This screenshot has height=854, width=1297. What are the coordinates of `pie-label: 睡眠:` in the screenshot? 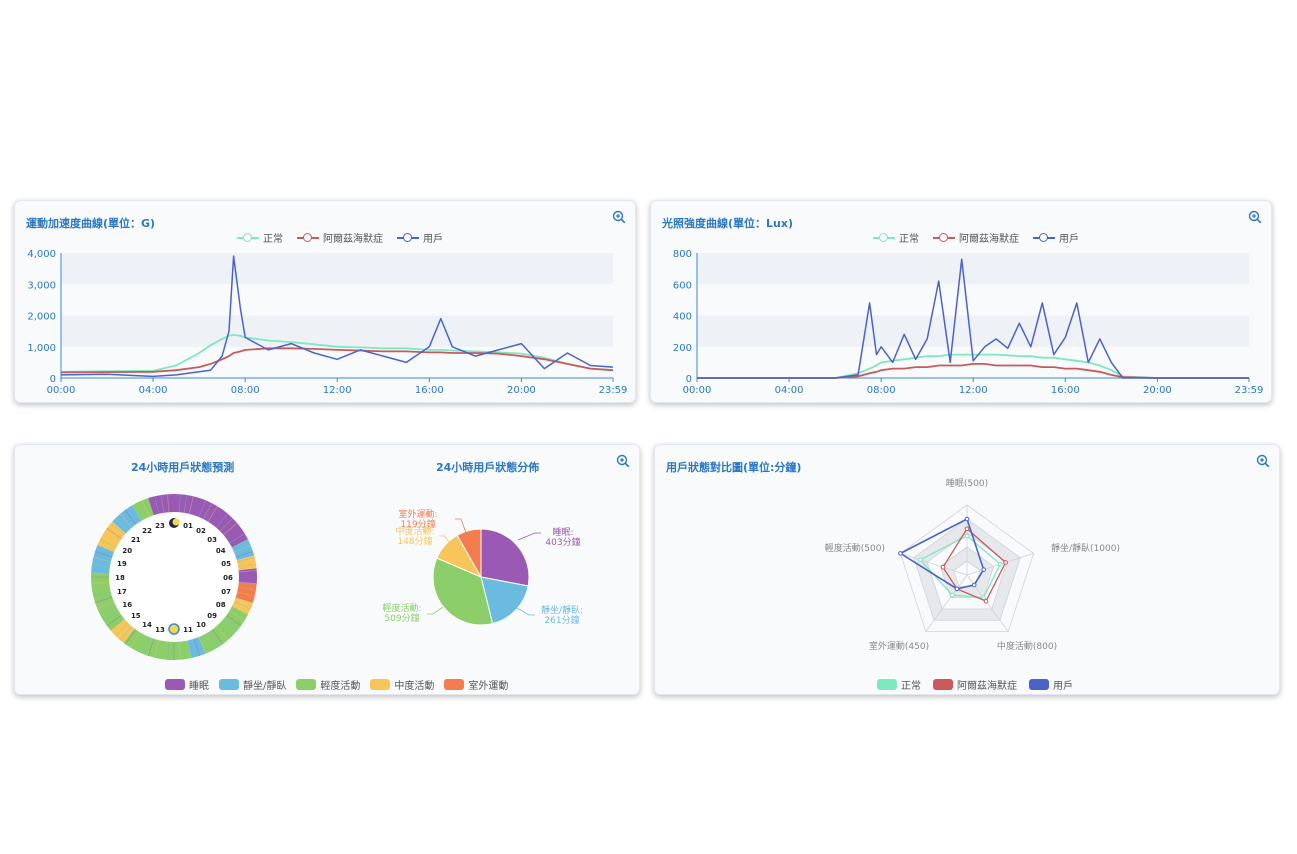 It's located at (562, 532).